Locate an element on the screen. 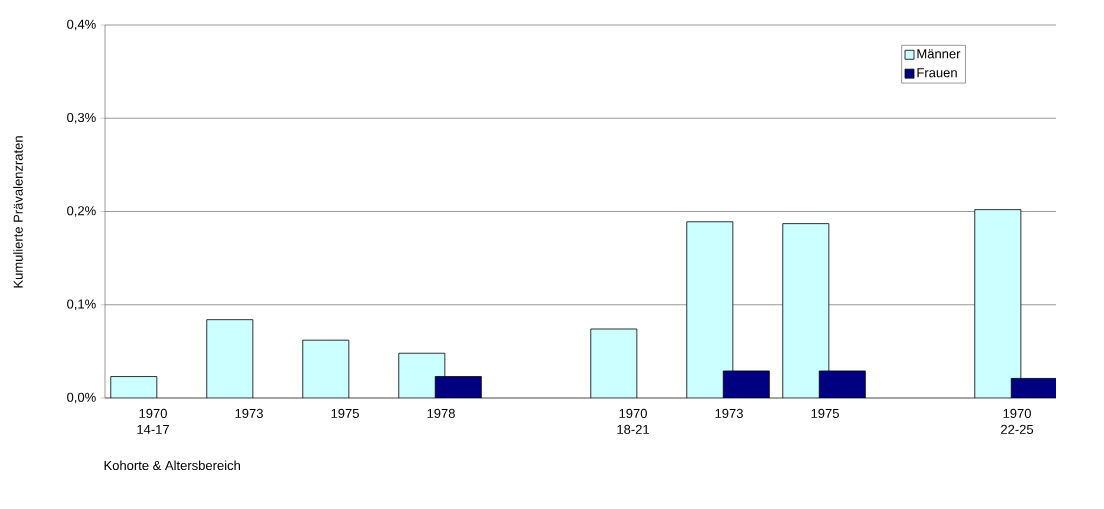 The width and height of the screenshot is (1104, 509). y-tick-label: 0,2% is located at coordinates (81, 211).